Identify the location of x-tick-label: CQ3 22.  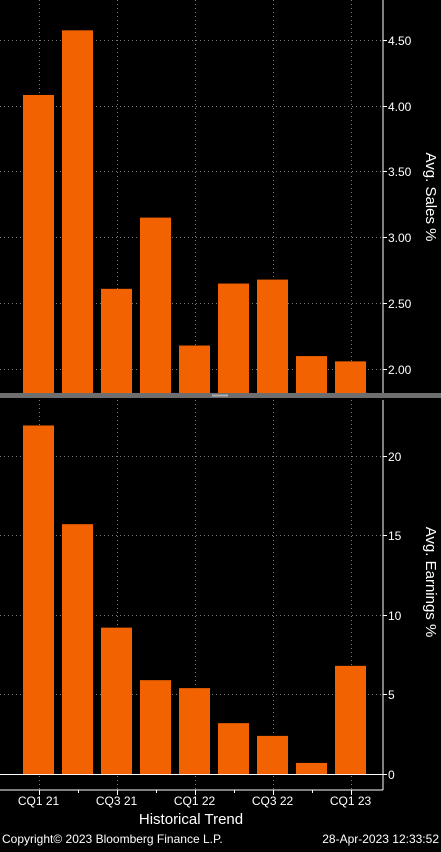
(273, 801).